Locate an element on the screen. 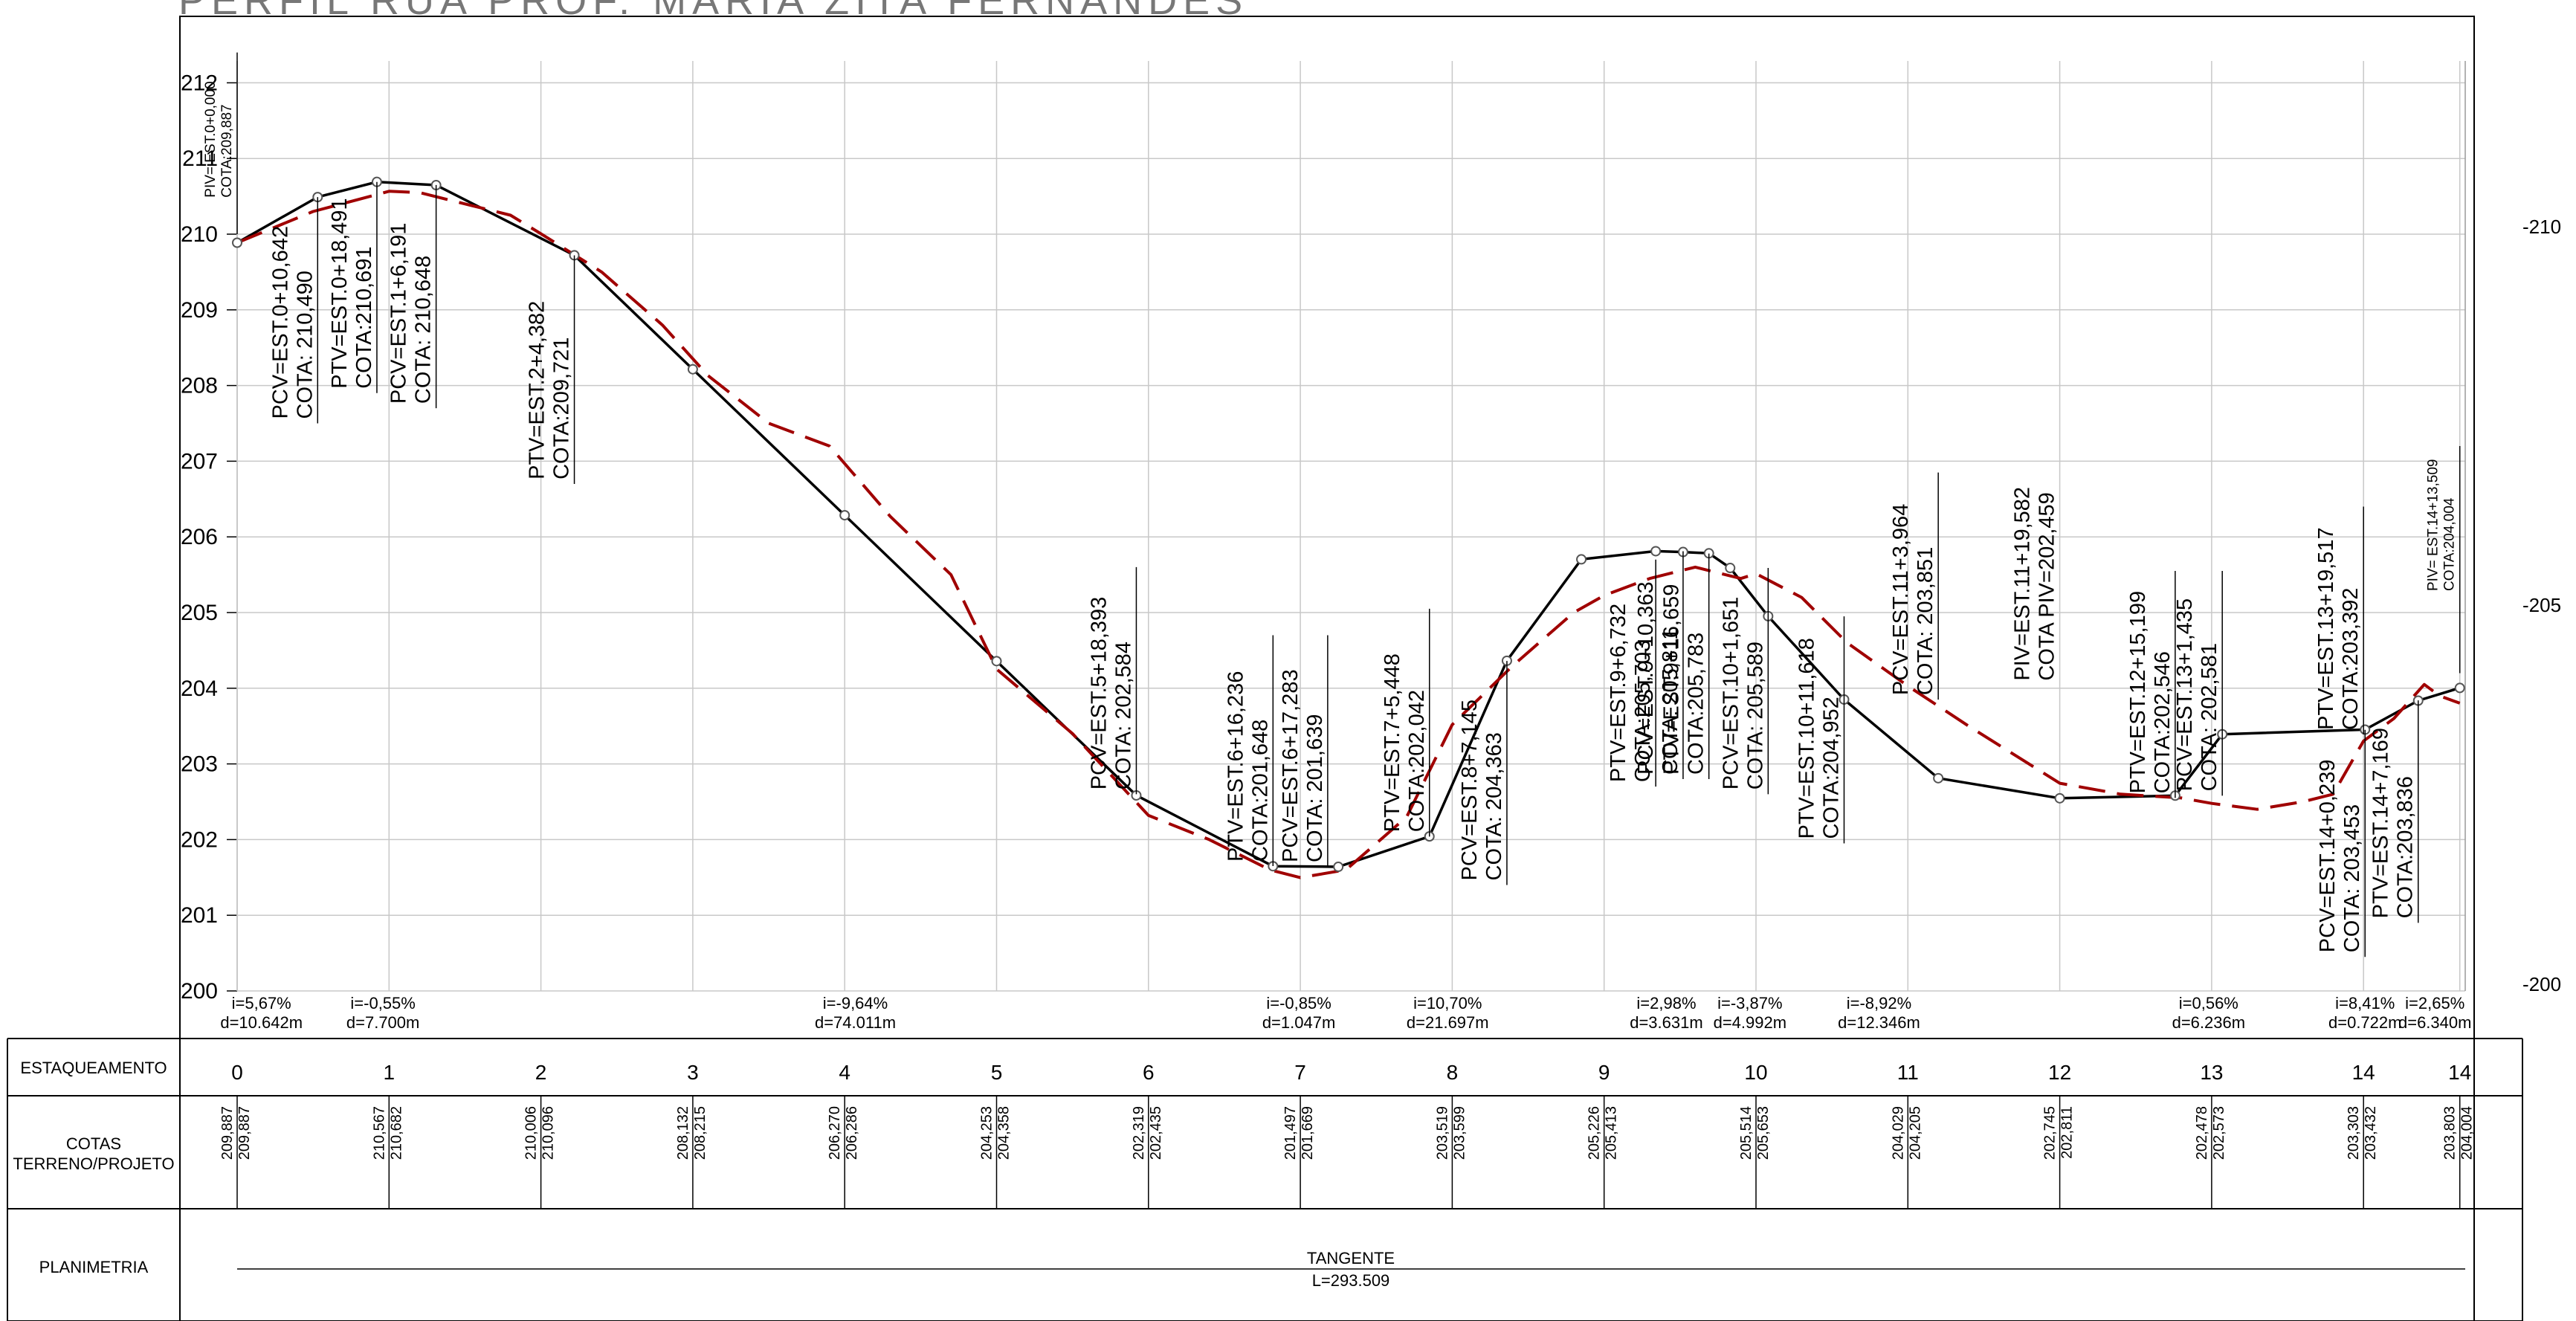 The image size is (2576, 1321). grade-percent-label: i=-0,55% is located at coordinates (382, 1003).